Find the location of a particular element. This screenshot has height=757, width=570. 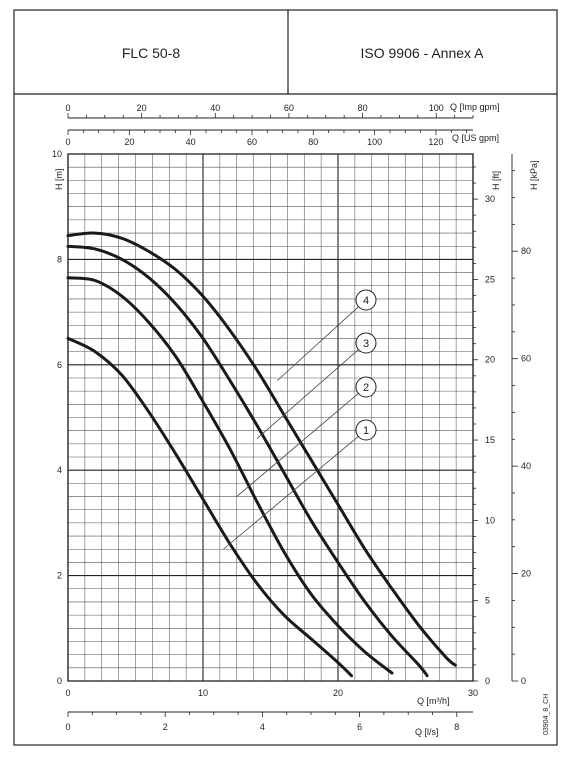

y-tick-label: 10 is located at coordinates (57, 154).